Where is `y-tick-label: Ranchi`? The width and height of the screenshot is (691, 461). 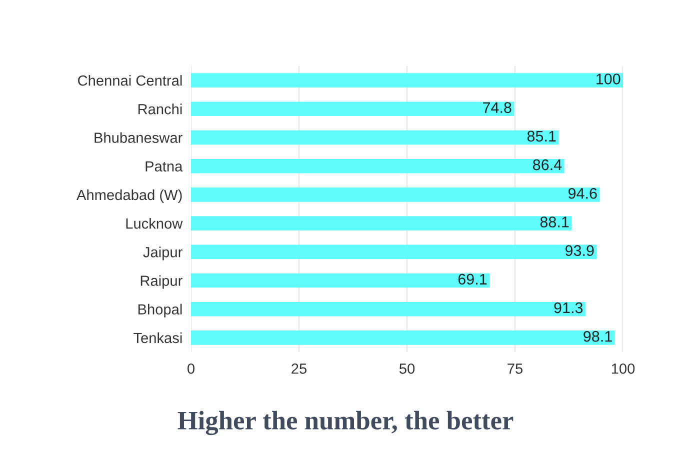
y-tick-label: Ranchi is located at coordinates (160, 109).